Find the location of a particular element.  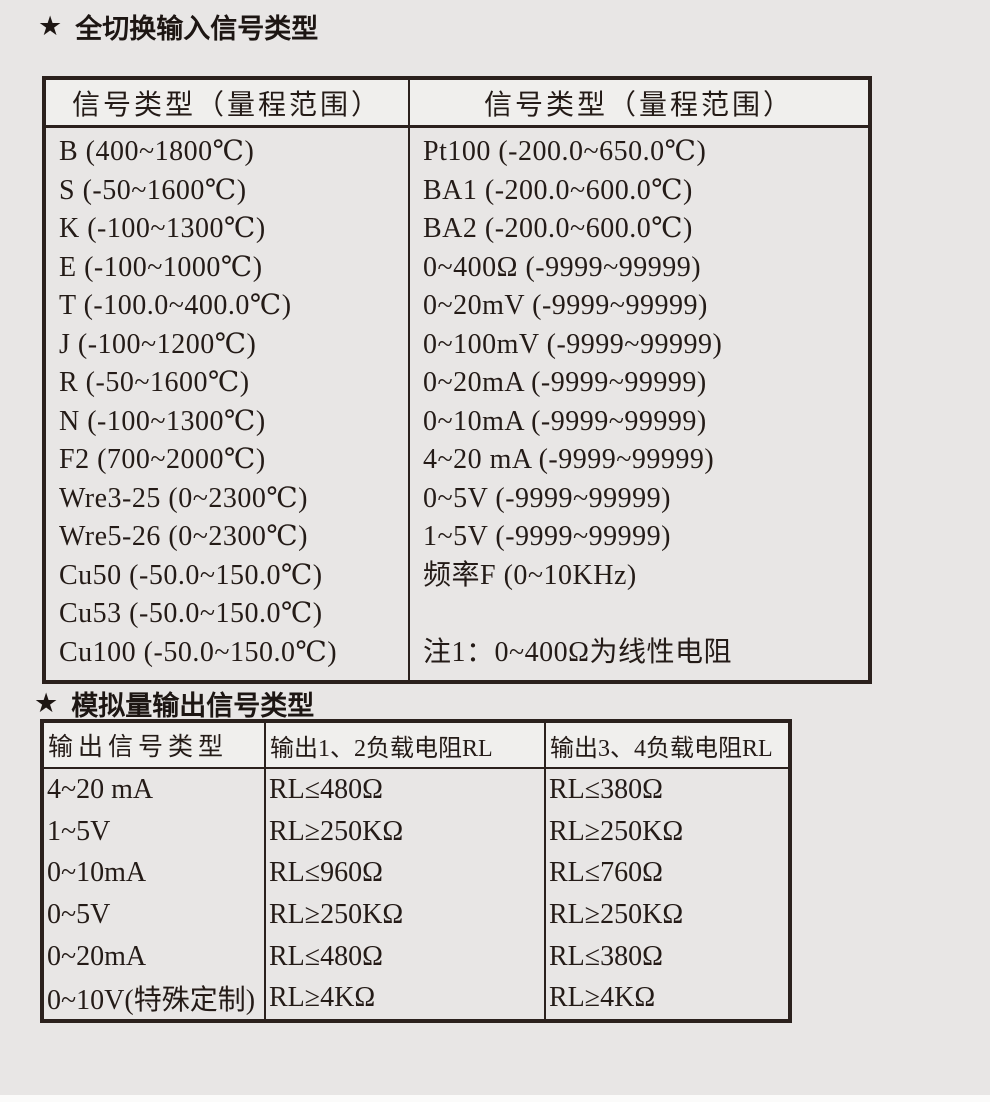

section-heading-input-signals: ★ 全切换输入信号类型 is located at coordinates (178, 26).